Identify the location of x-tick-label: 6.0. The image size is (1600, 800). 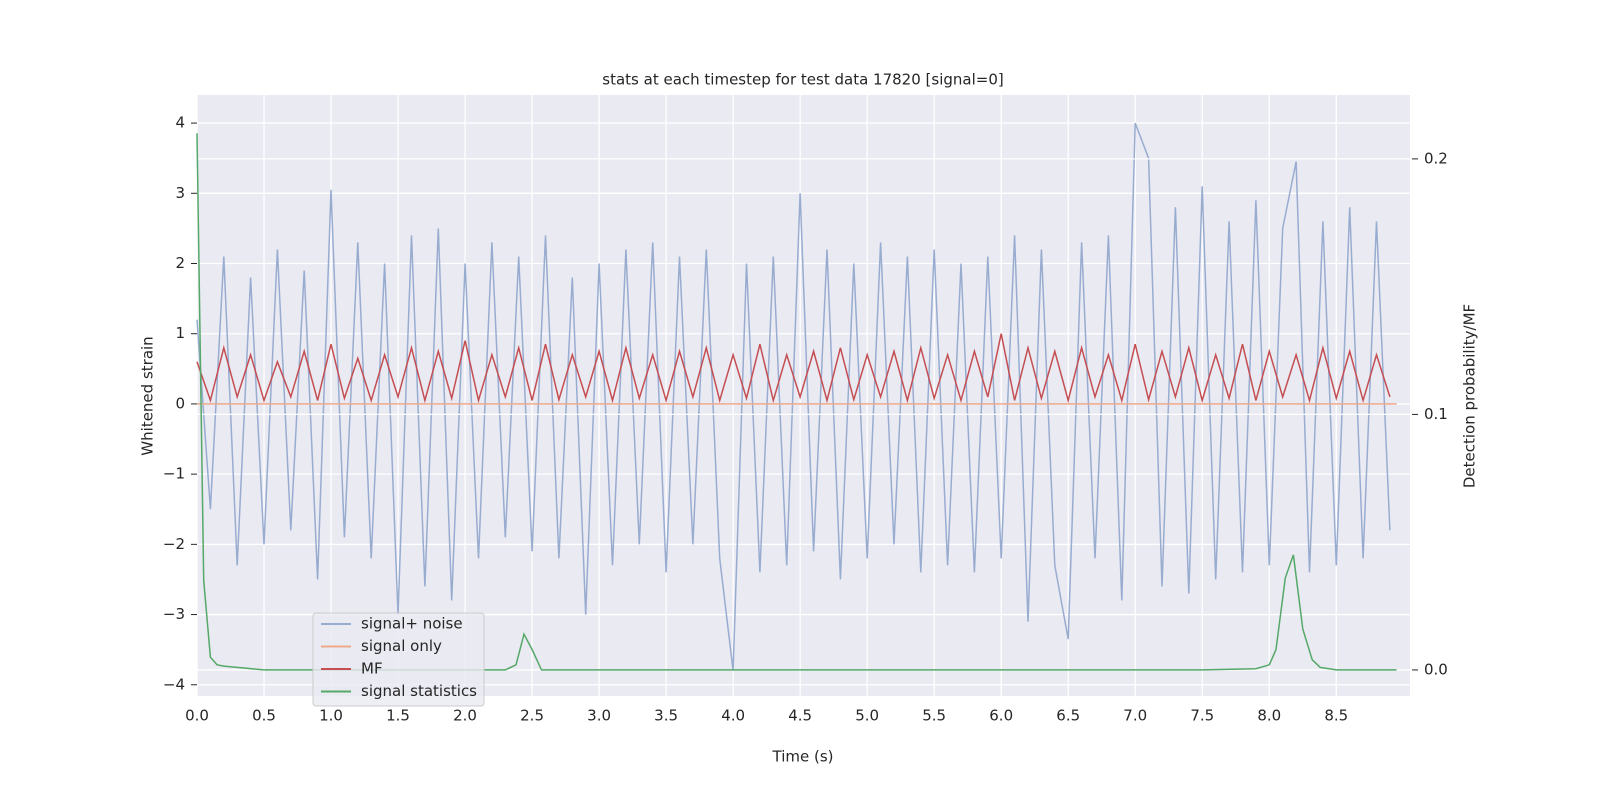
(1001, 716).